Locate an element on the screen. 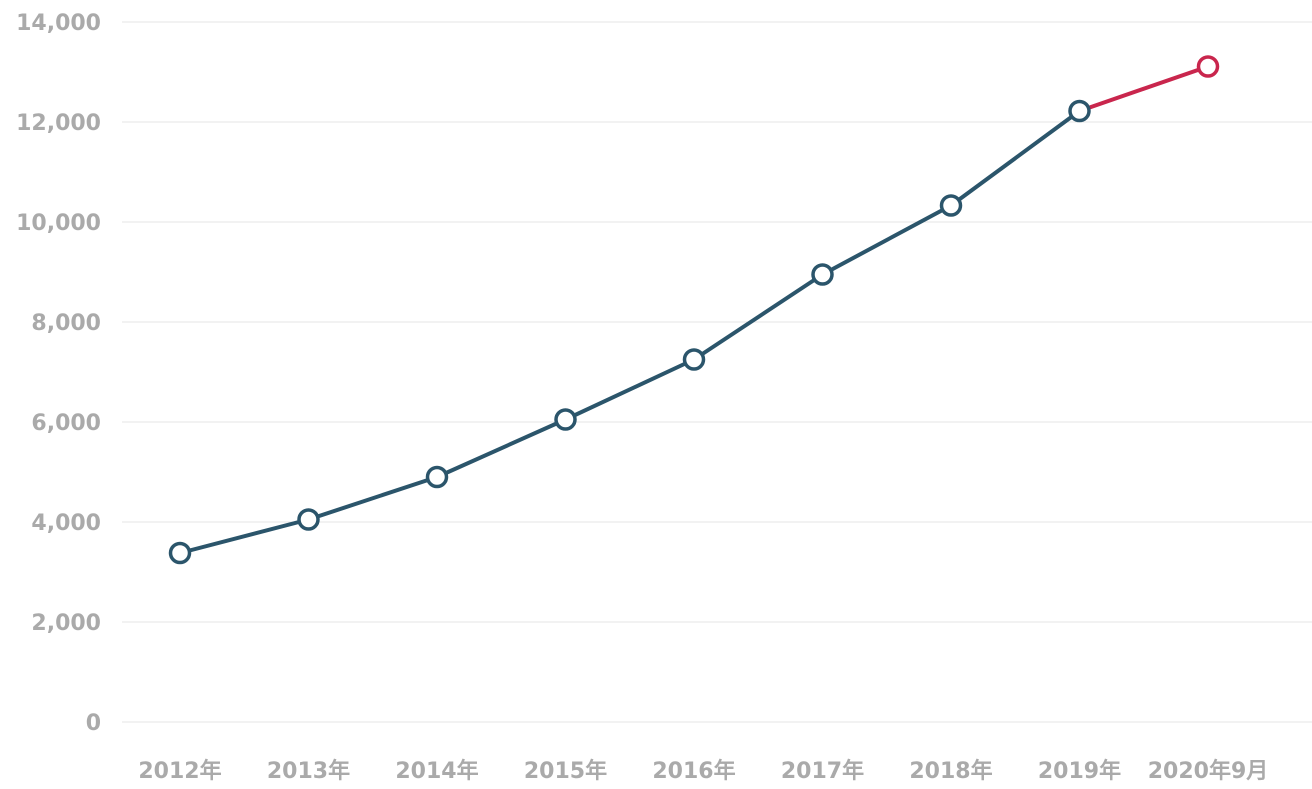 The height and width of the screenshot is (789, 1312). x-tick-label: 2017年 is located at coordinates (822, 771).